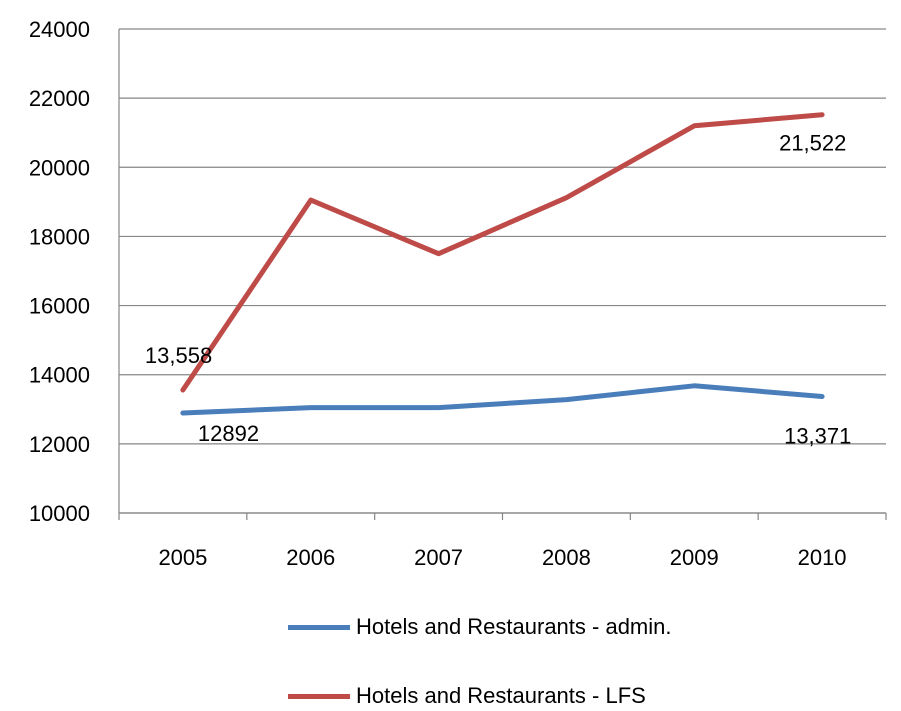 The height and width of the screenshot is (711, 901). Describe the element at coordinates (514, 626) in the screenshot. I see `legend-label-admin: Hotels and Restaurants - admin.` at that location.